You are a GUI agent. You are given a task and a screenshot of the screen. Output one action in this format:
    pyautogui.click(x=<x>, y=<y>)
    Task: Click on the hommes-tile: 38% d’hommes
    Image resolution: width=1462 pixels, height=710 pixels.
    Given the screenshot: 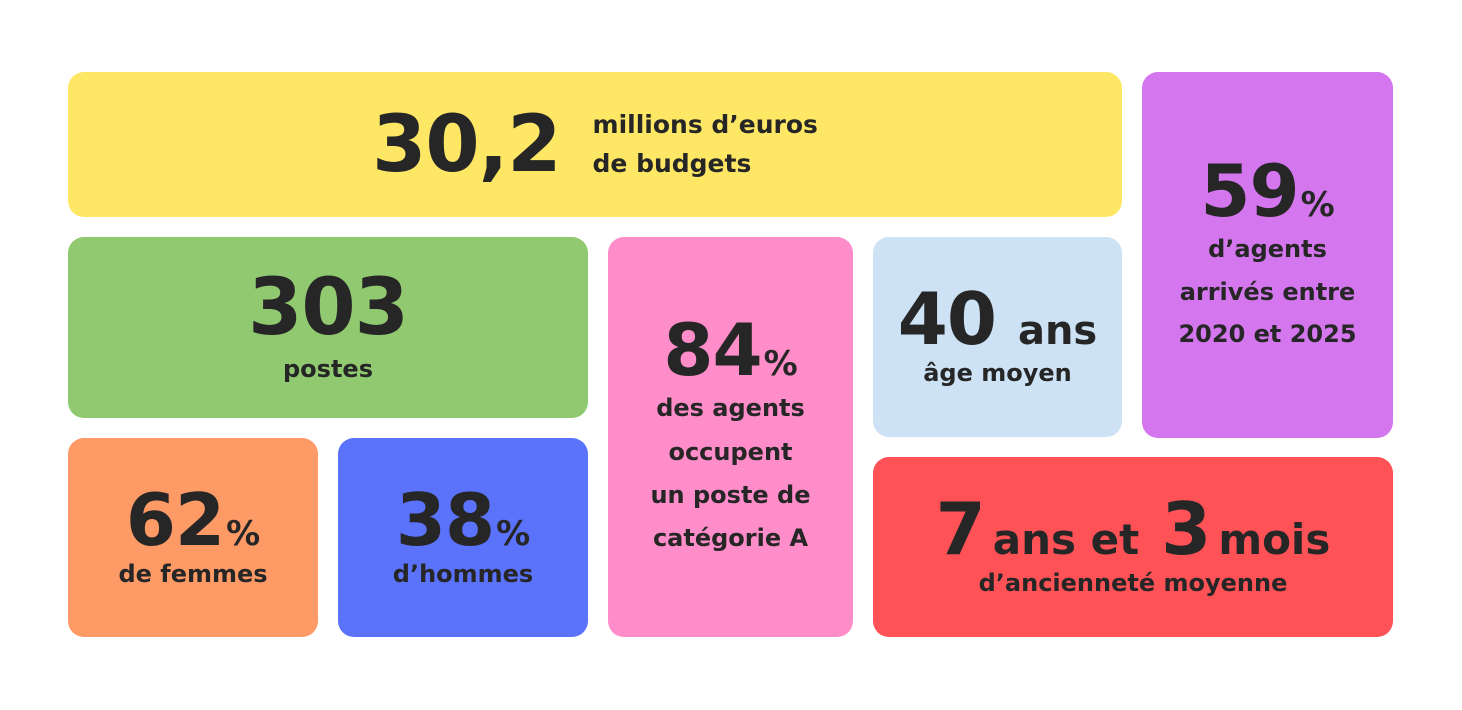 What is the action you would take?
    pyautogui.click(x=463, y=537)
    